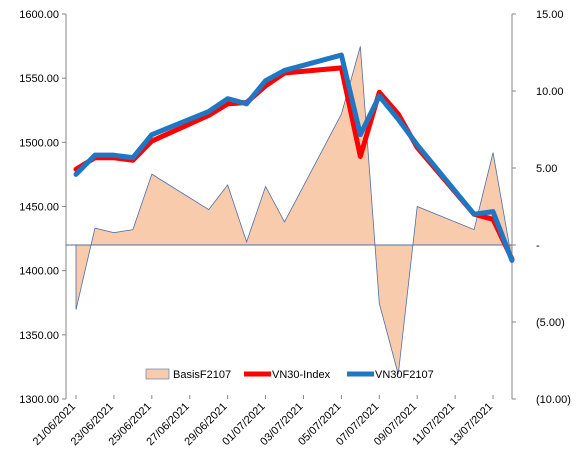 This screenshot has width=581, height=472. What do you see at coordinates (553, 400) in the screenshot?
I see `y-right-tick-label-0: (10.00)` at bounding box center [553, 400].